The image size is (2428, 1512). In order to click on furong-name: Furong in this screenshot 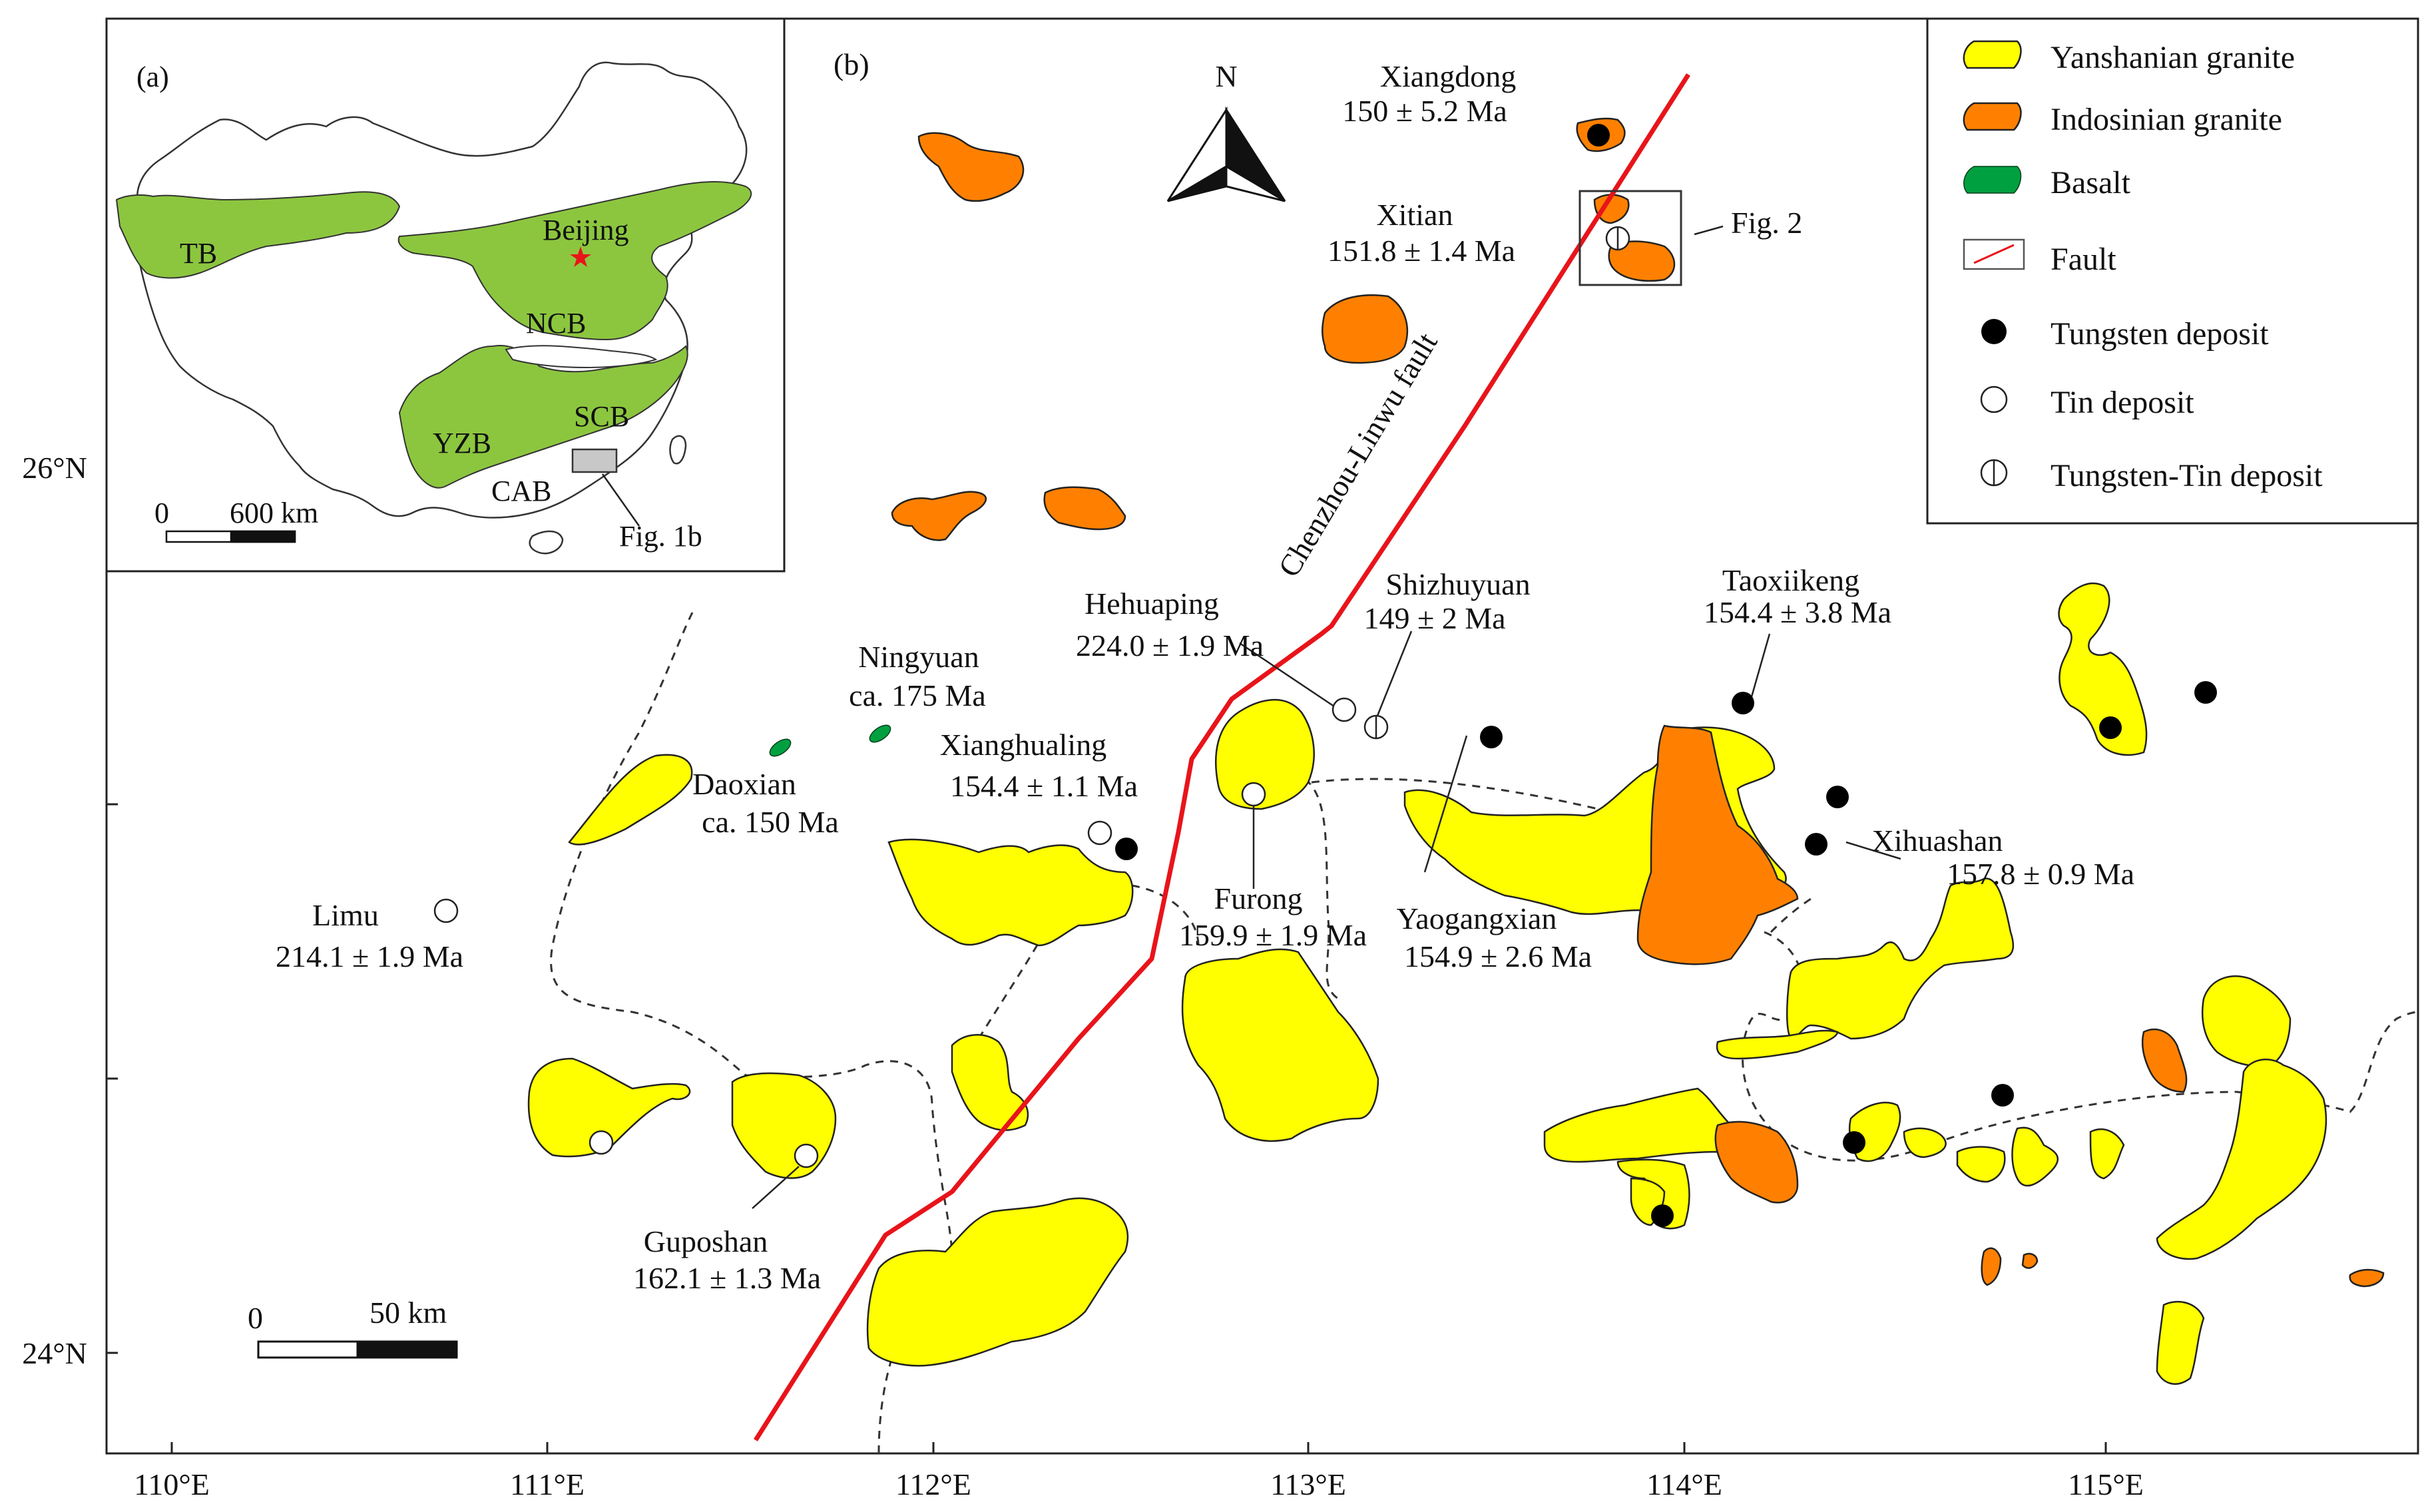, I will do `click(1258, 898)`.